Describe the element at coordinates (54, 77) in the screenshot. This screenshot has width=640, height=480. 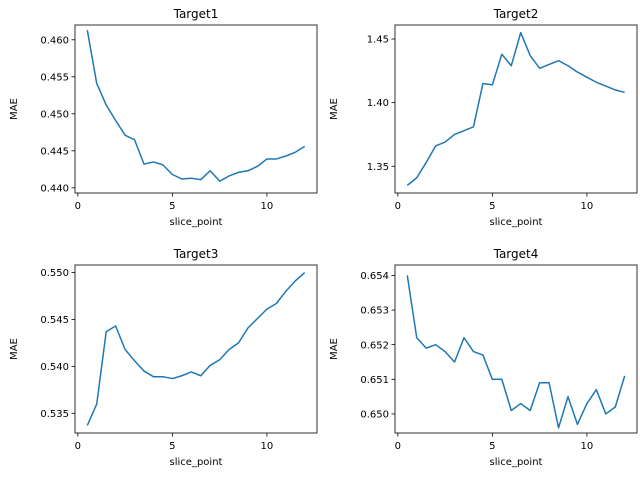
I see `y-tick-label: 0.455` at that location.